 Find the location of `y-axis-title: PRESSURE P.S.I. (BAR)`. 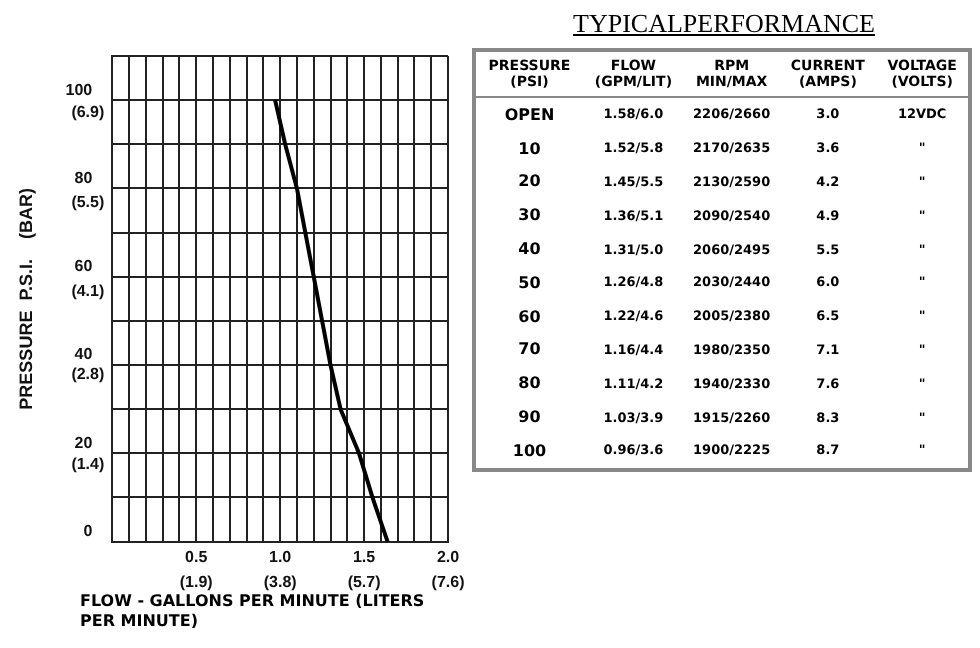

y-axis-title: PRESSURE P.S.I. (BAR) is located at coordinates (25, 298).